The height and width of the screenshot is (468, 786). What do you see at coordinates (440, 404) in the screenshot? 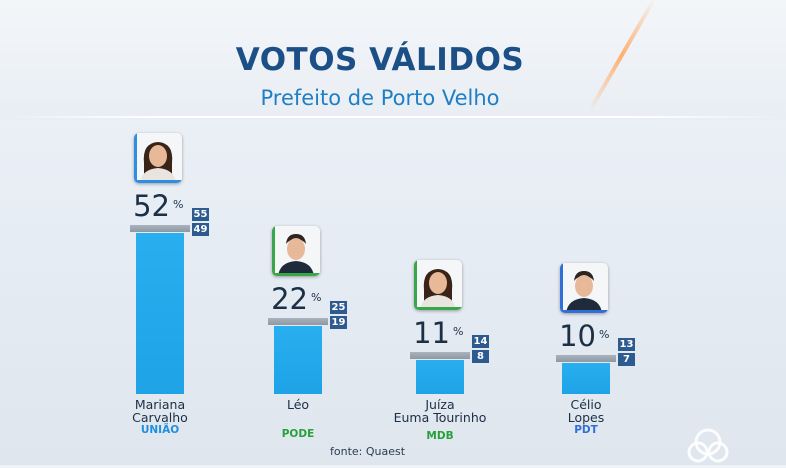
I see `candidate-name-line1: Juíza` at bounding box center [440, 404].